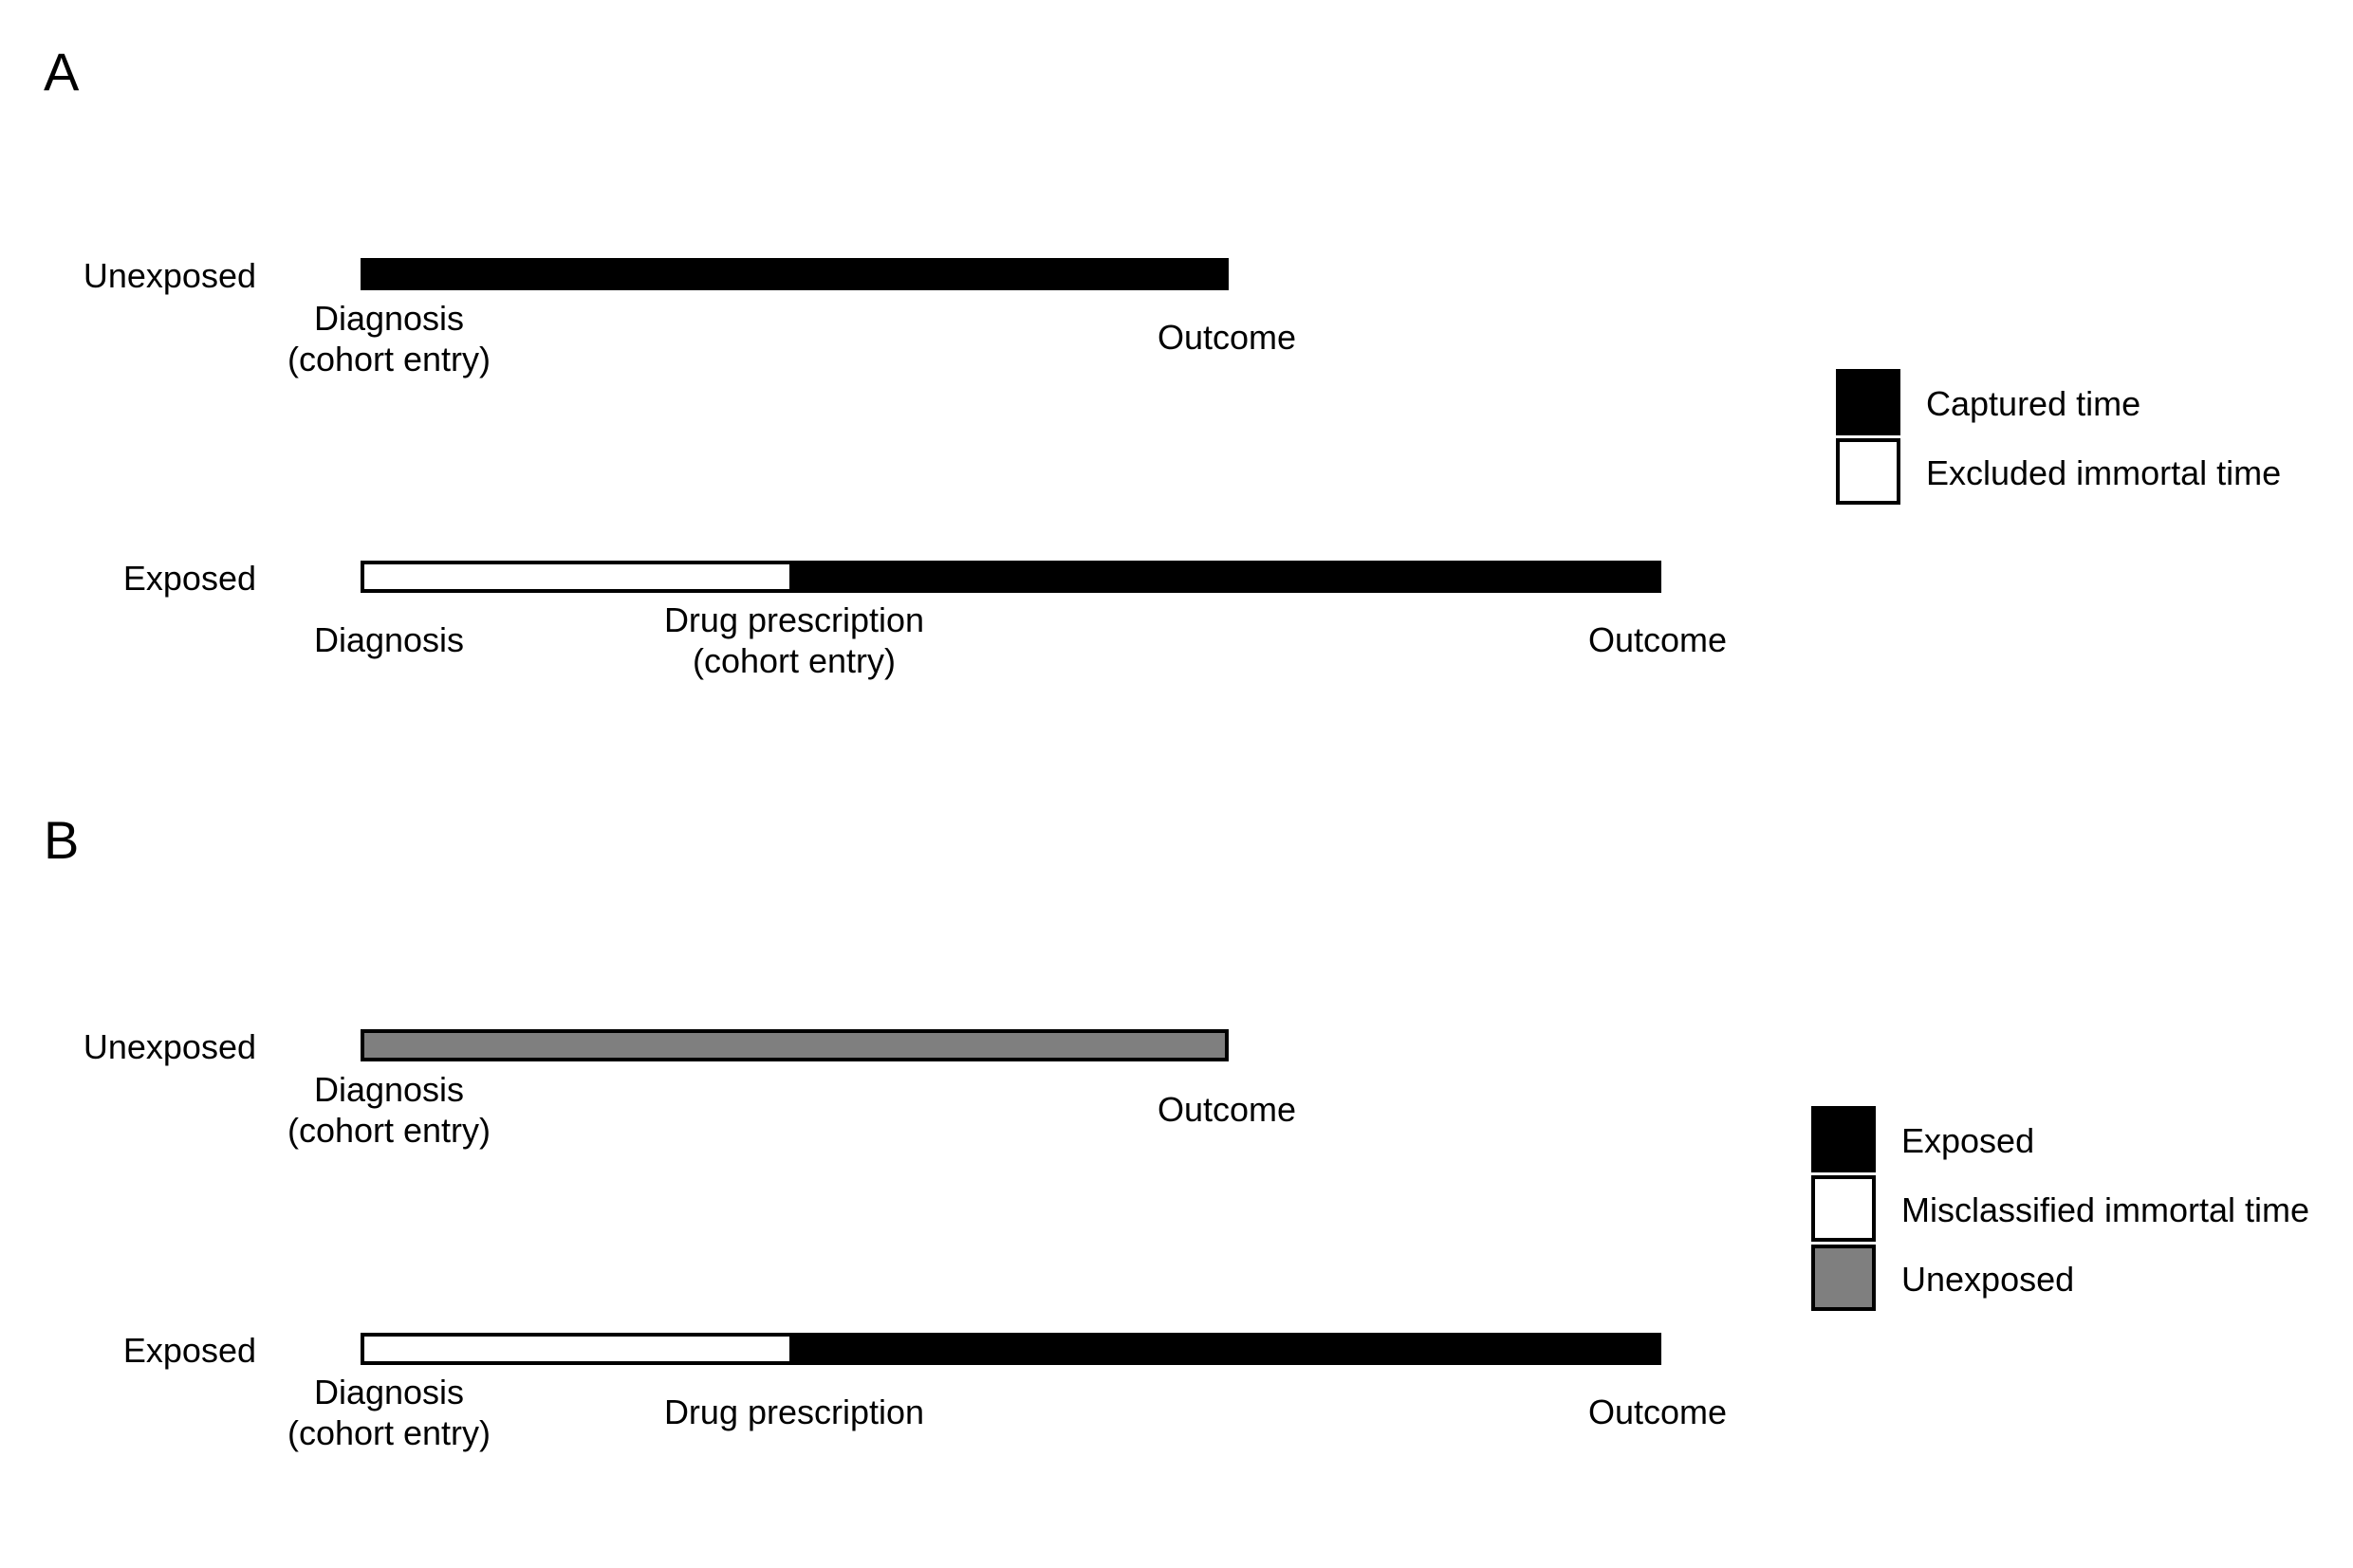  I want to click on panel-a-exposed-bar, so click(1011, 577).